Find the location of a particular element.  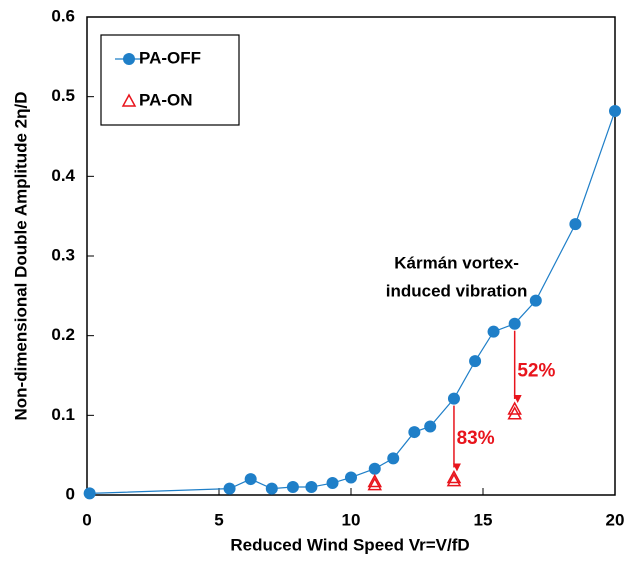

y-tick-label: 0 is located at coordinates (70, 493).